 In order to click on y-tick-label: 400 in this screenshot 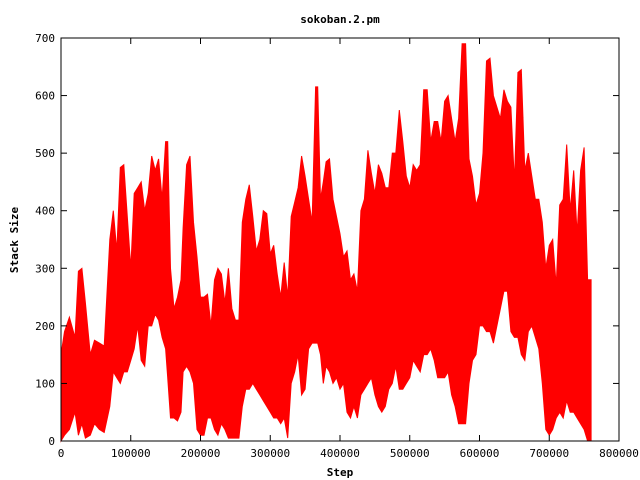, I will do `click(45, 211)`.